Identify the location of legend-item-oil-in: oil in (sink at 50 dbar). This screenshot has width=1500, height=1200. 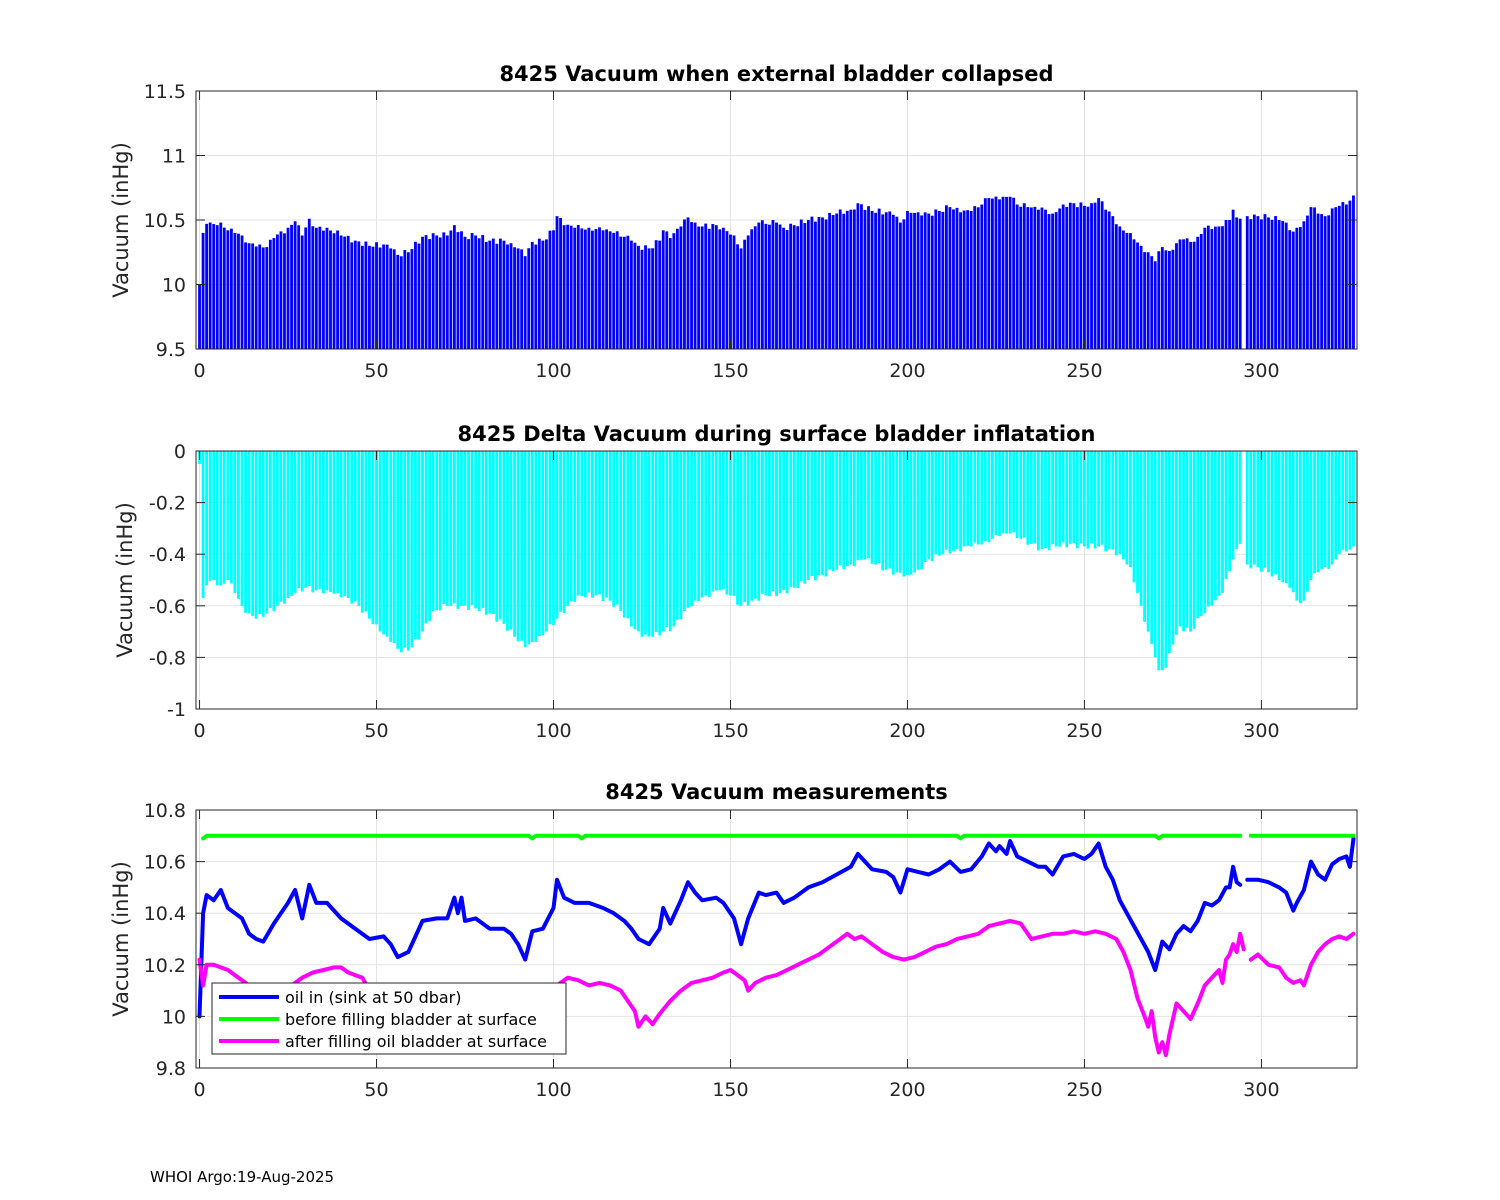
(340, 997).